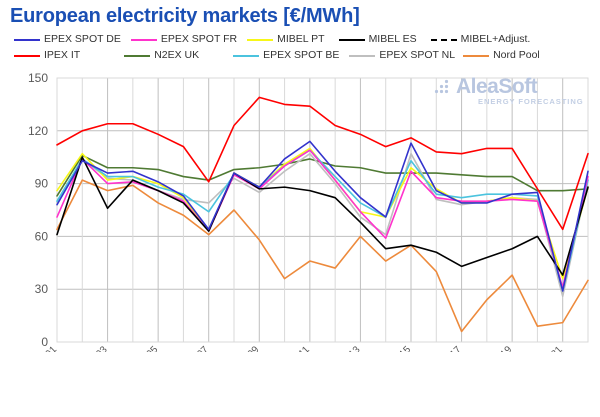  I want to click on legend-label-epex-spot-fr: EPEX SPOT FR, so click(199, 39).